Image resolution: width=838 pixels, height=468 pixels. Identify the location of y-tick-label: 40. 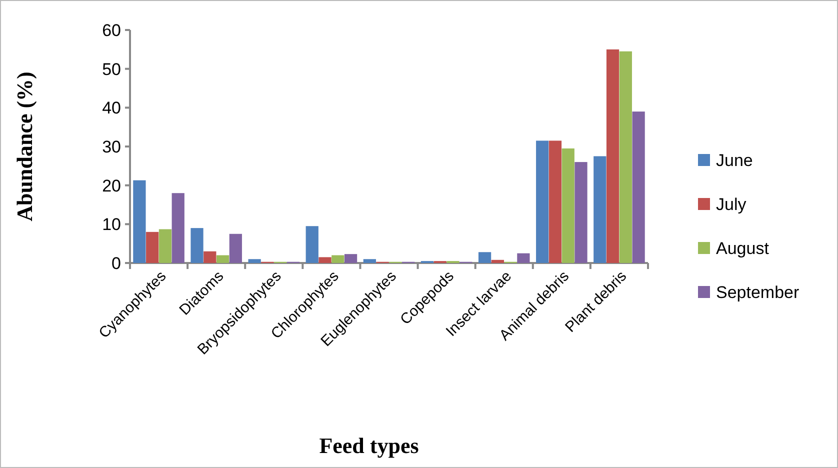
(111, 108).